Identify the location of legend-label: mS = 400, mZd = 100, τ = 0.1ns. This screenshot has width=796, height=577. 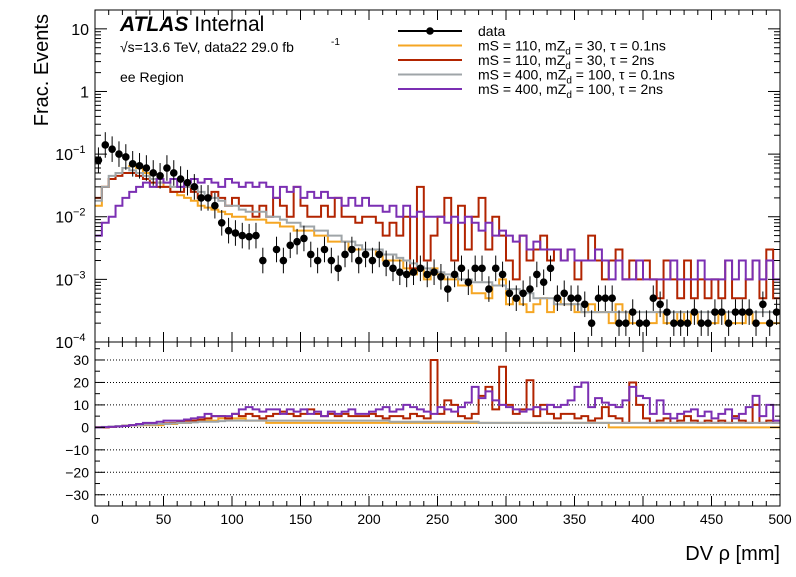
(576, 77).